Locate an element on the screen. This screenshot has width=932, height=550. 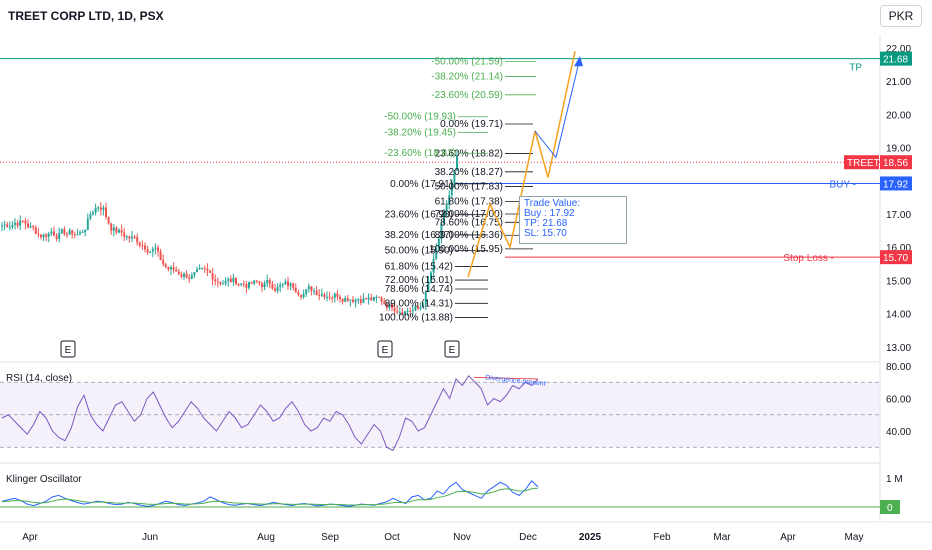
arrow-head is located at coordinates (578, 61).